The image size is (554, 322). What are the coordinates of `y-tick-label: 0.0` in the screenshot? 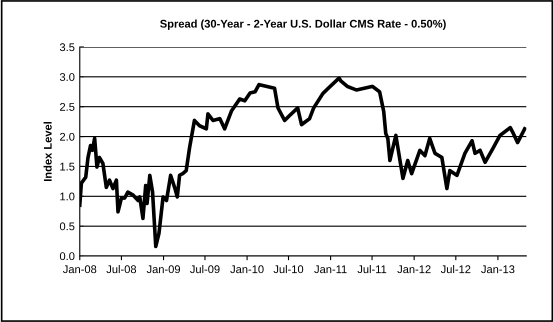 It's located at (67, 256).